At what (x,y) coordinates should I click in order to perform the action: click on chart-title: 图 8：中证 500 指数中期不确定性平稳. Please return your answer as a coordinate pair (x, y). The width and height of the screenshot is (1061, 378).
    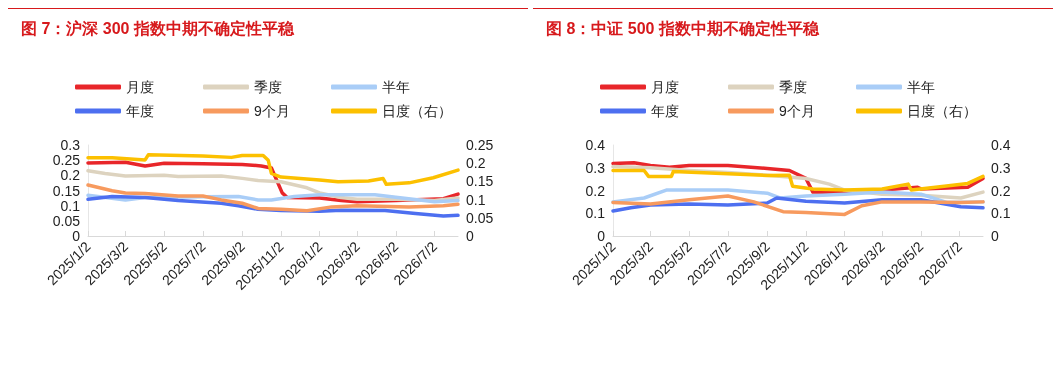
    Looking at the image, I should click on (683, 28).